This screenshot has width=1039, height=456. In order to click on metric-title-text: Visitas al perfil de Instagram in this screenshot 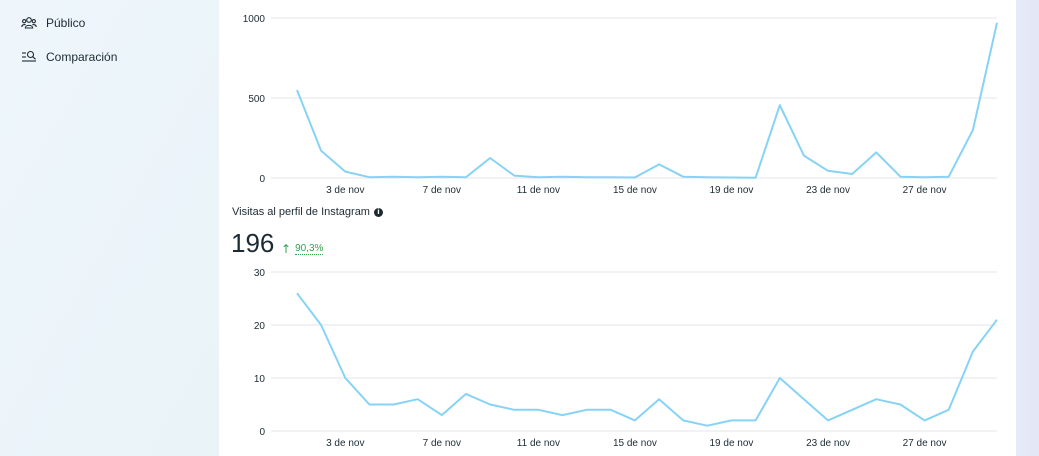, I will do `click(301, 212)`.